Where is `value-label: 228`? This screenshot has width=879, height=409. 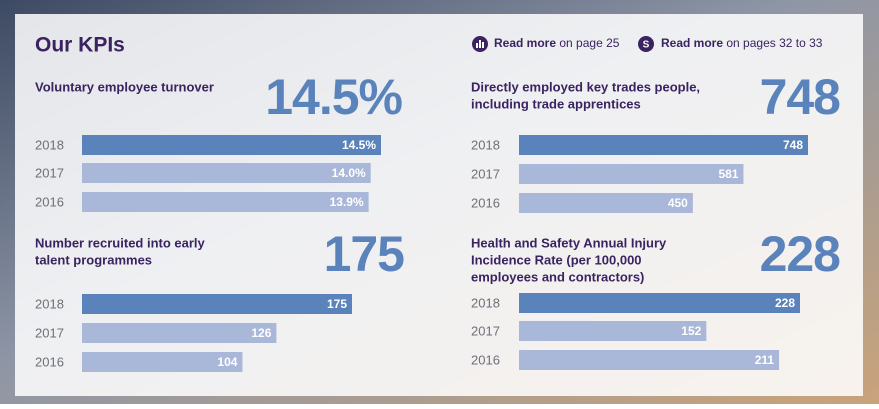 value-label: 228 is located at coordinates (785, 303).